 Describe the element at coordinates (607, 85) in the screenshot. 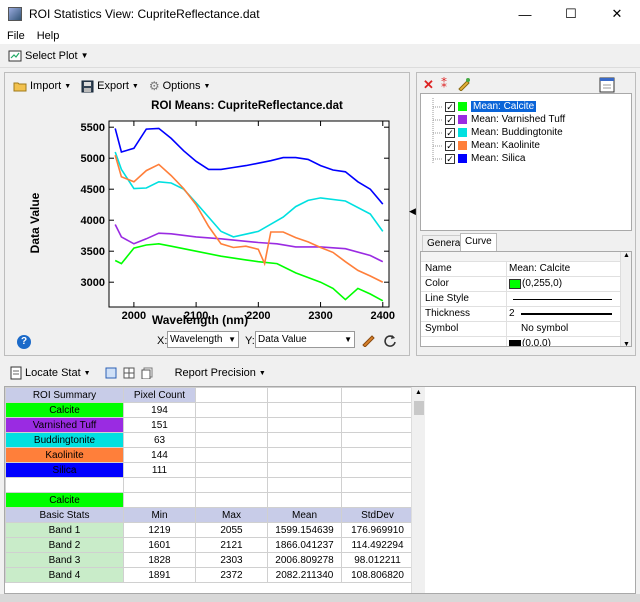

I see `properties-icon` at that location.